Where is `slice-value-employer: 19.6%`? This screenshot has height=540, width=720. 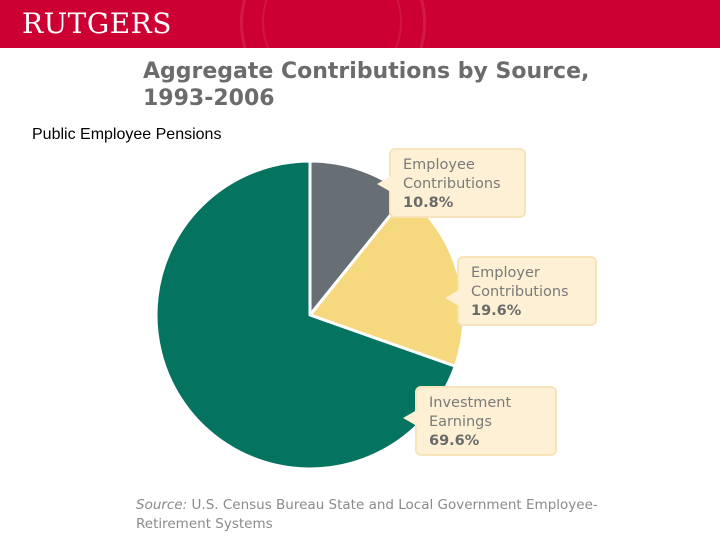
slice-value-employer: 19.6% is located at coordinates (496, 311).